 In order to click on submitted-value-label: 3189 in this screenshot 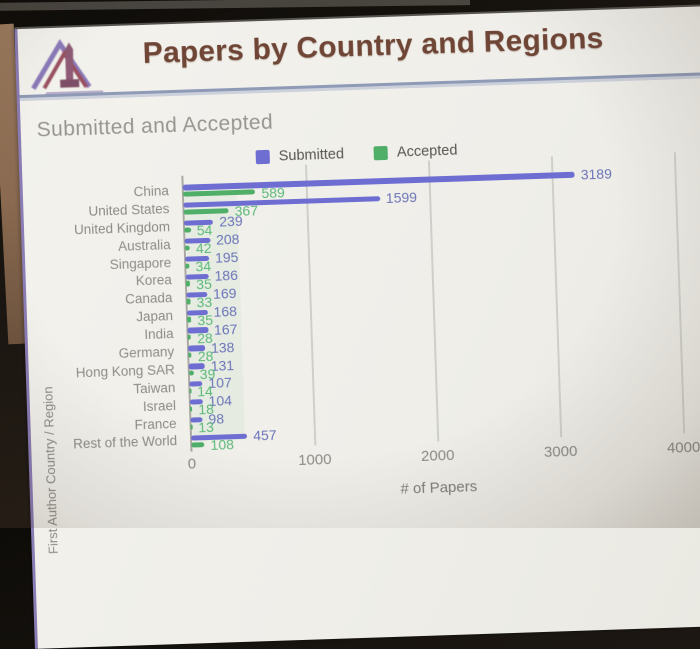, I will do `click(596, 173)`.